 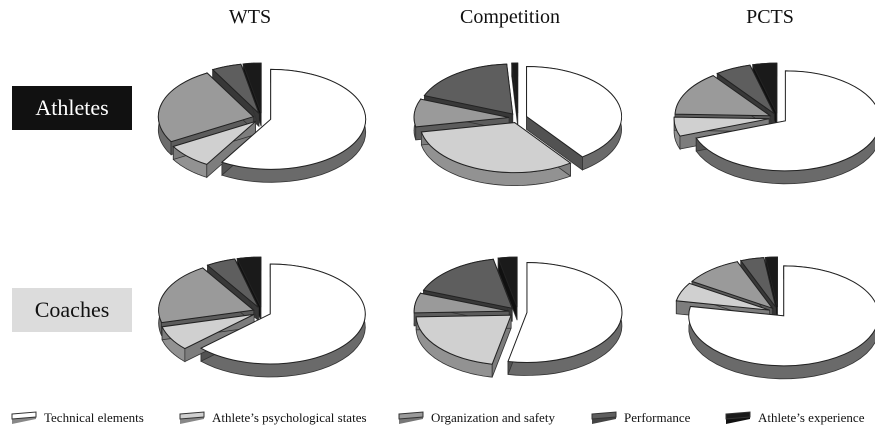 I want to click on legend-item-psychological: Athlete’s psychological states, so click(x=272, y=418).